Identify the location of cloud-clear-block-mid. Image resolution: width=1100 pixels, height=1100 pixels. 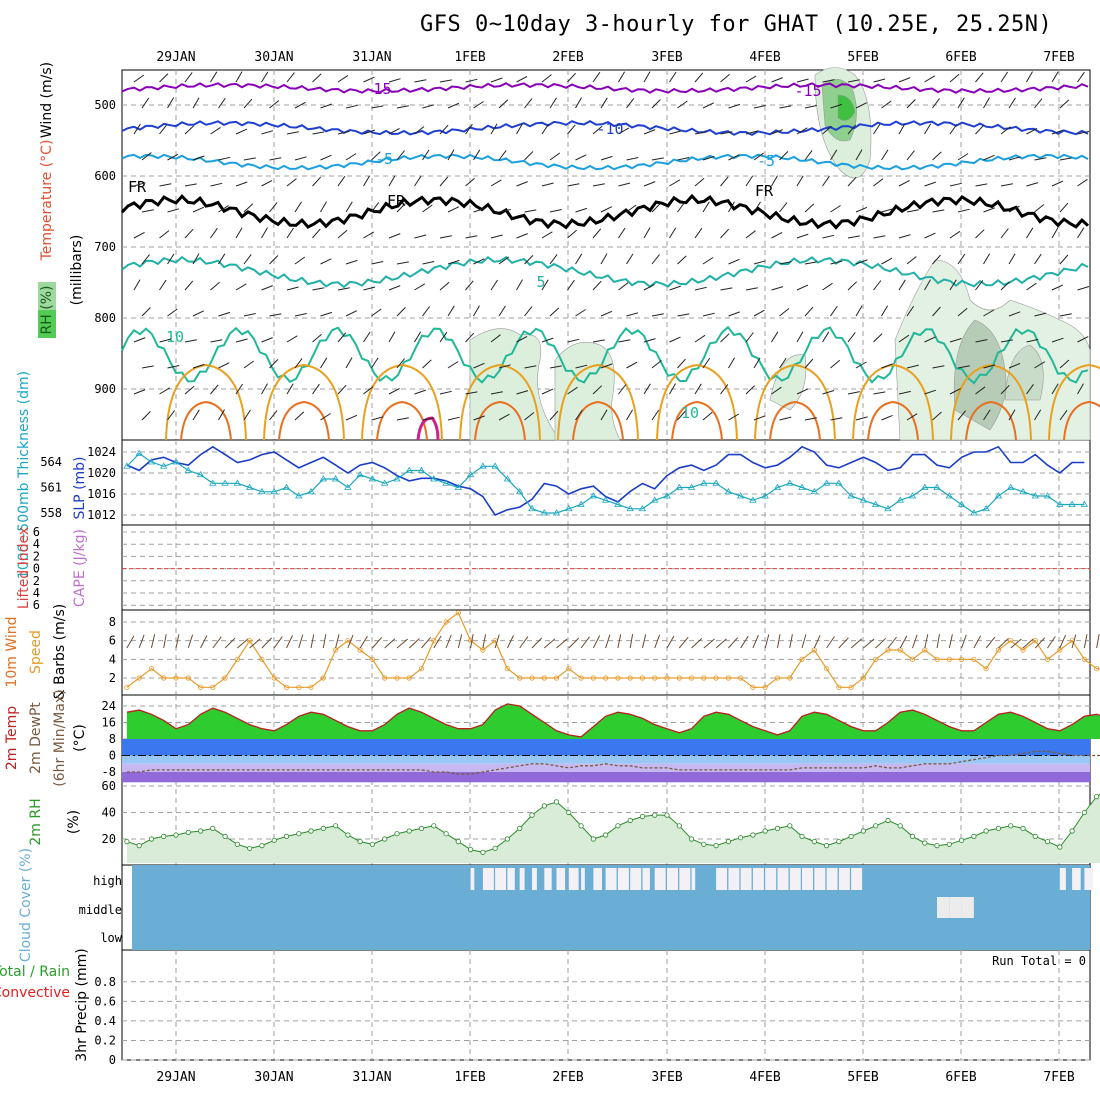
(967, 907).